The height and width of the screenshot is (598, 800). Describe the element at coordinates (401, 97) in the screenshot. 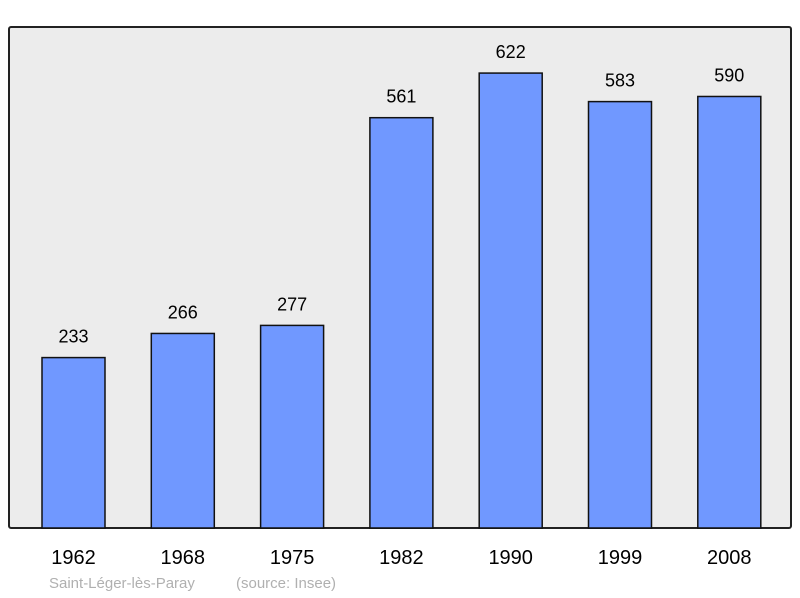

I see `data-label-1982: 561` at that location.